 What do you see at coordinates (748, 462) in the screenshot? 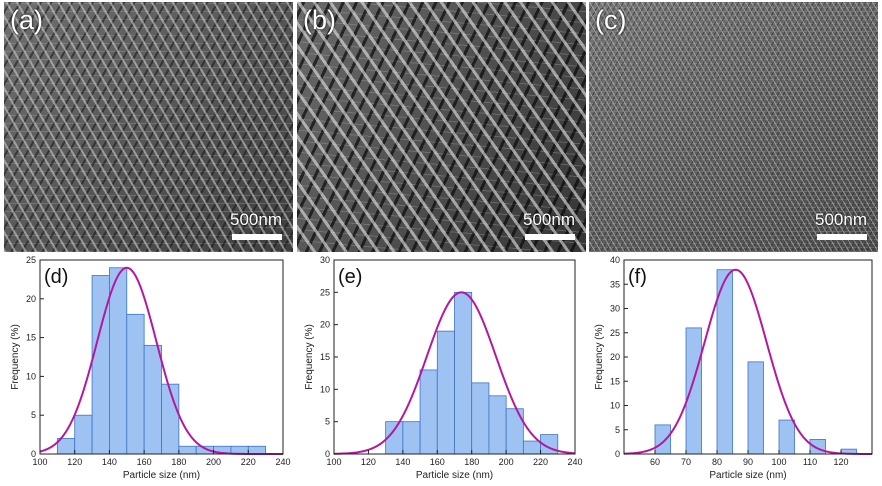
I see `x-tick-label: 90` at bounding box center [748, 462].